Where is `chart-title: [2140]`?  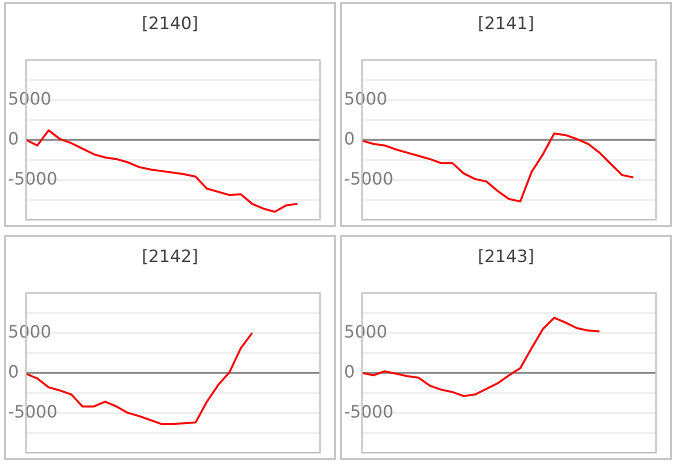
chart-title: [2140] is located at coordinates (170, 24).